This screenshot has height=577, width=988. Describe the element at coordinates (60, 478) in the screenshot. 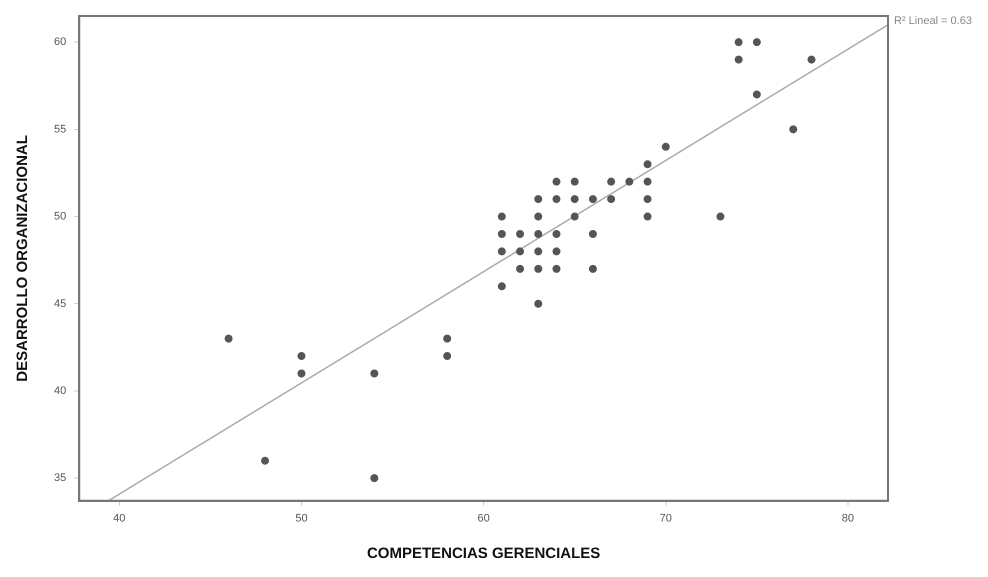

I see `y-tick-label: 35` at that location.